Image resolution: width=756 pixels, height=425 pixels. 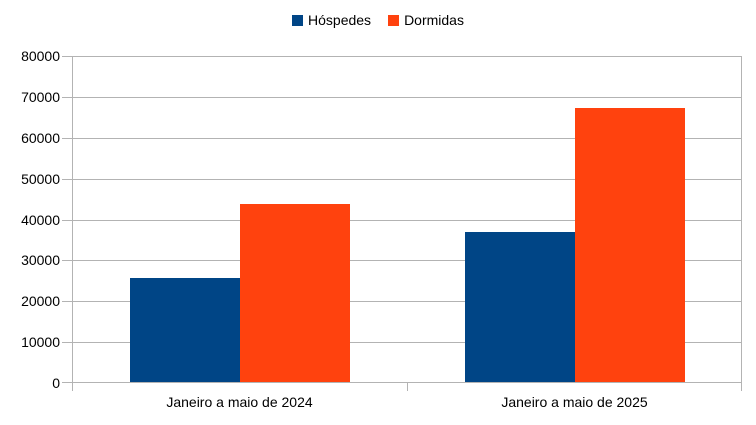 I want to click on x-axis-category-label: Janeiro a maio de 2024, so click(x=239, y=402).